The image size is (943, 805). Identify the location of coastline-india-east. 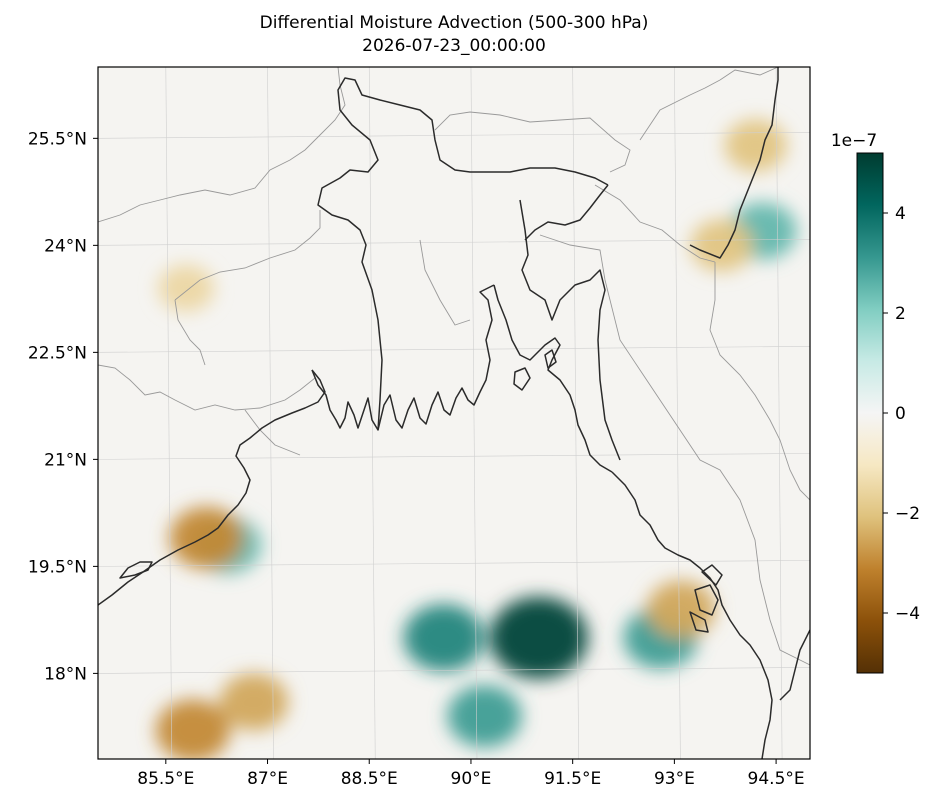
(212, 487).